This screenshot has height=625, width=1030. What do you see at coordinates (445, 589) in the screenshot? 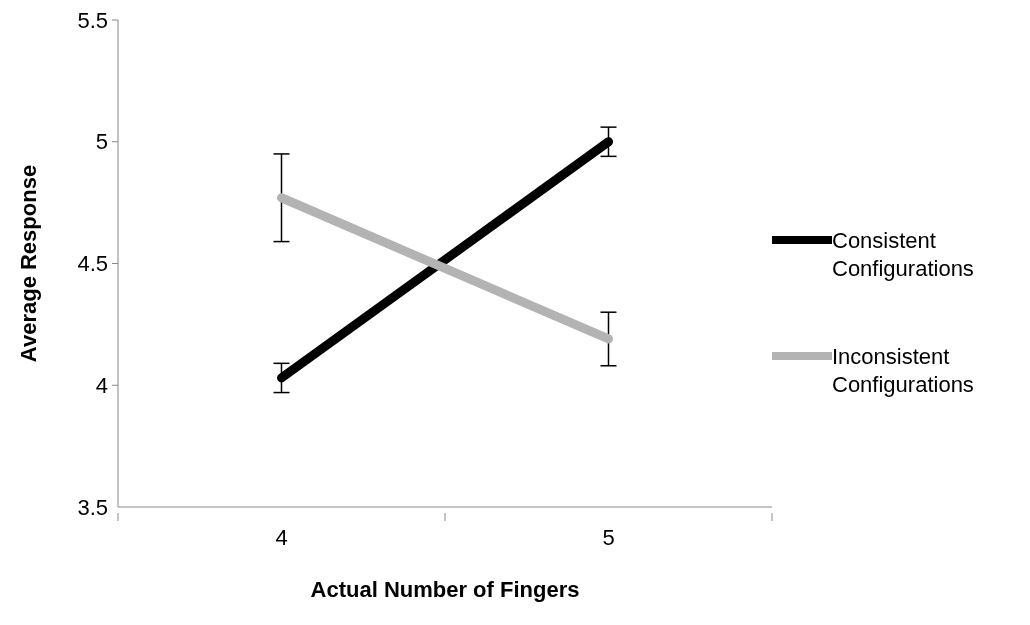
I see `x-axis-title: Actual Number of Fingers` at bounding box center [445, 589].